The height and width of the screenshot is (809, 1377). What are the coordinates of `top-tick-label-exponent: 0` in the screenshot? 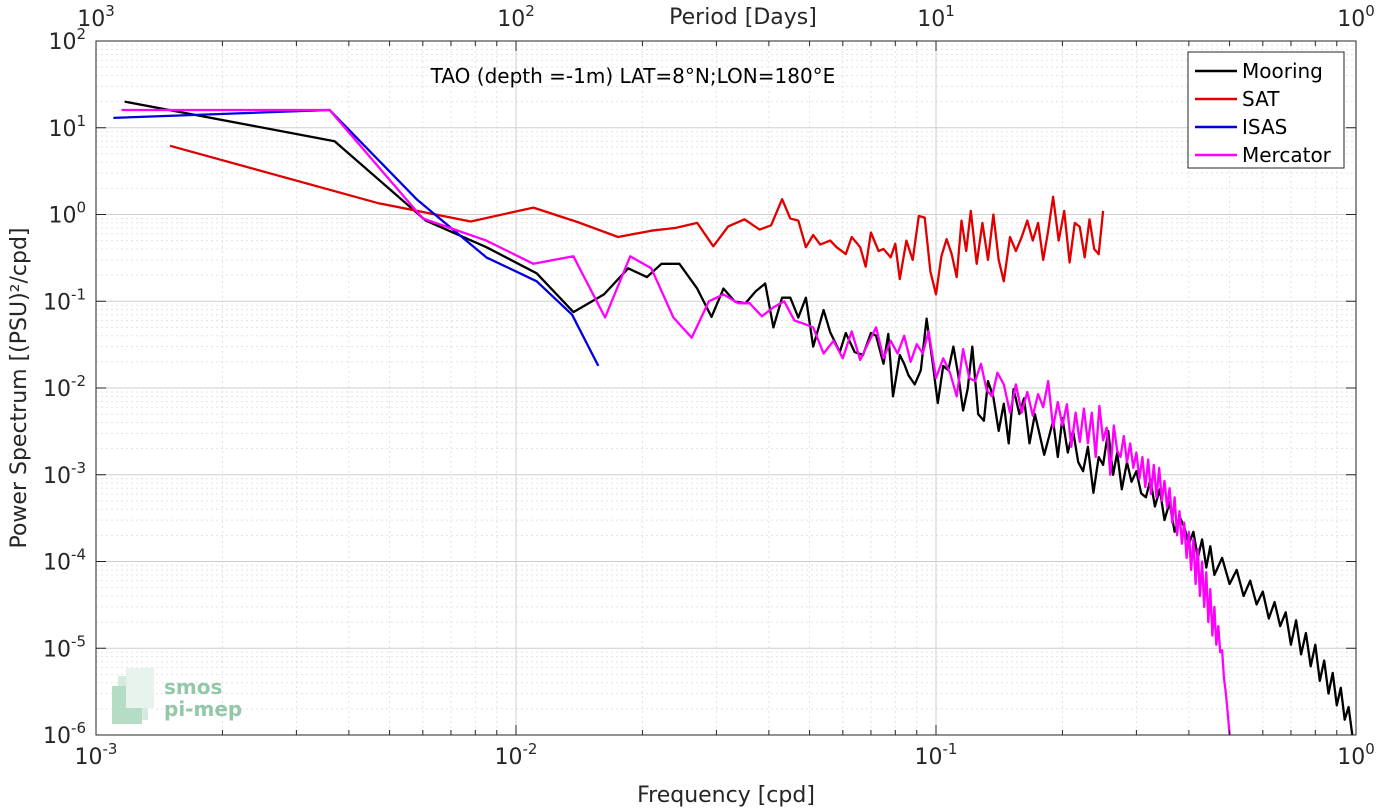 It's located at (1370, 11).